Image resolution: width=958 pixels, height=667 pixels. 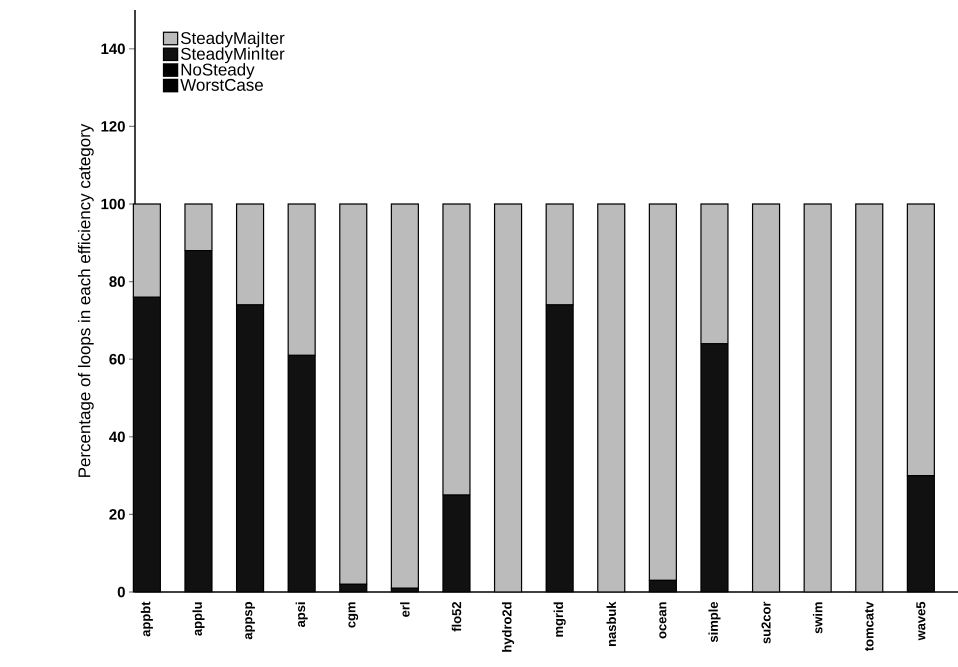 What do you see at coordinates (117, 514) in the screenshot?
I see `y-tick-label: 20` at bounding box center [117, 514].